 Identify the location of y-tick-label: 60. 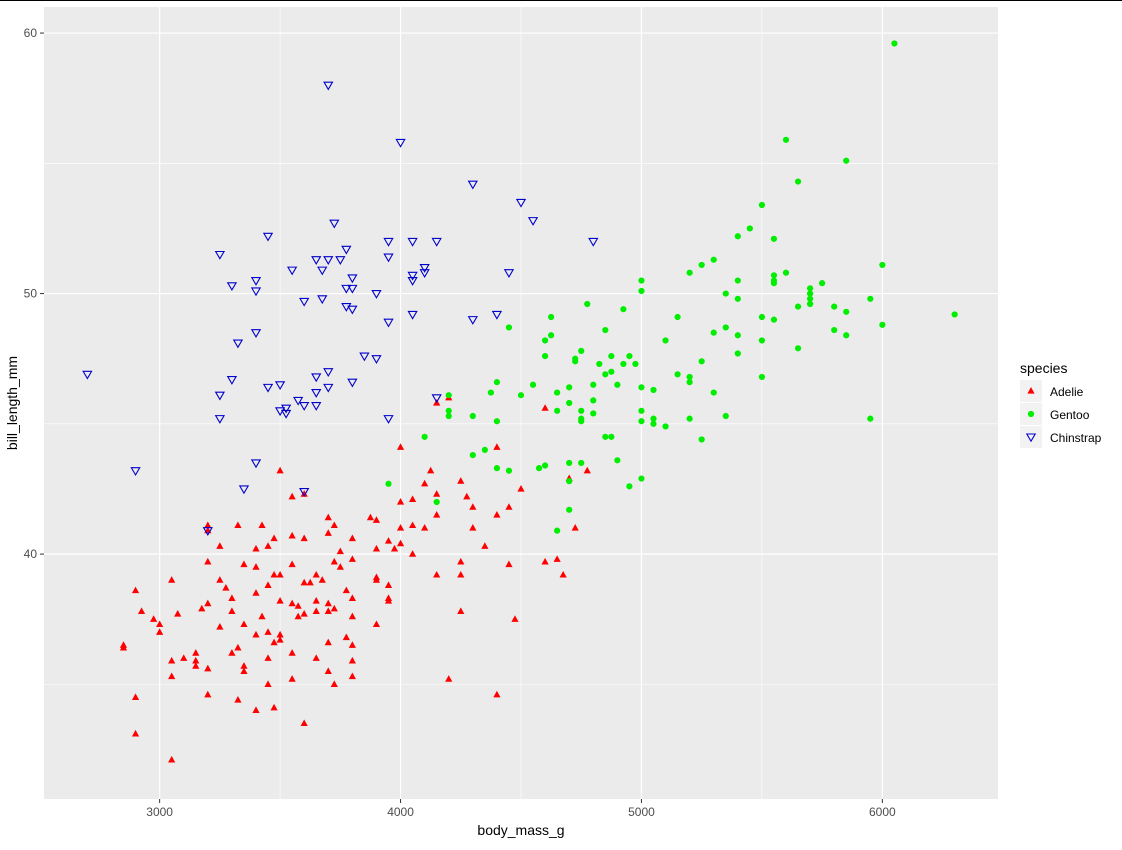
(31, 33).